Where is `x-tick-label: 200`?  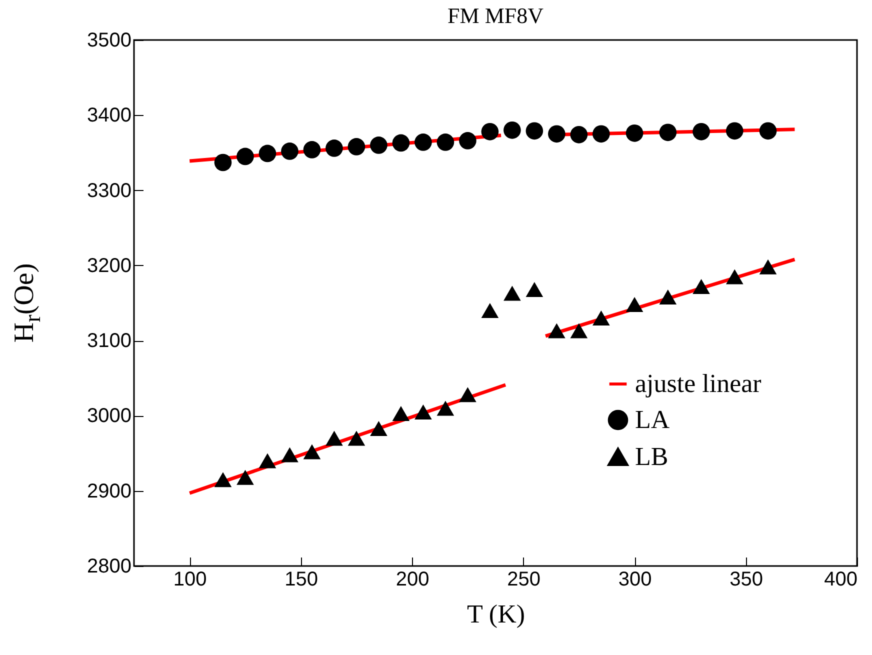
x-tick-label: 200 is located at coordinates (413, 579).